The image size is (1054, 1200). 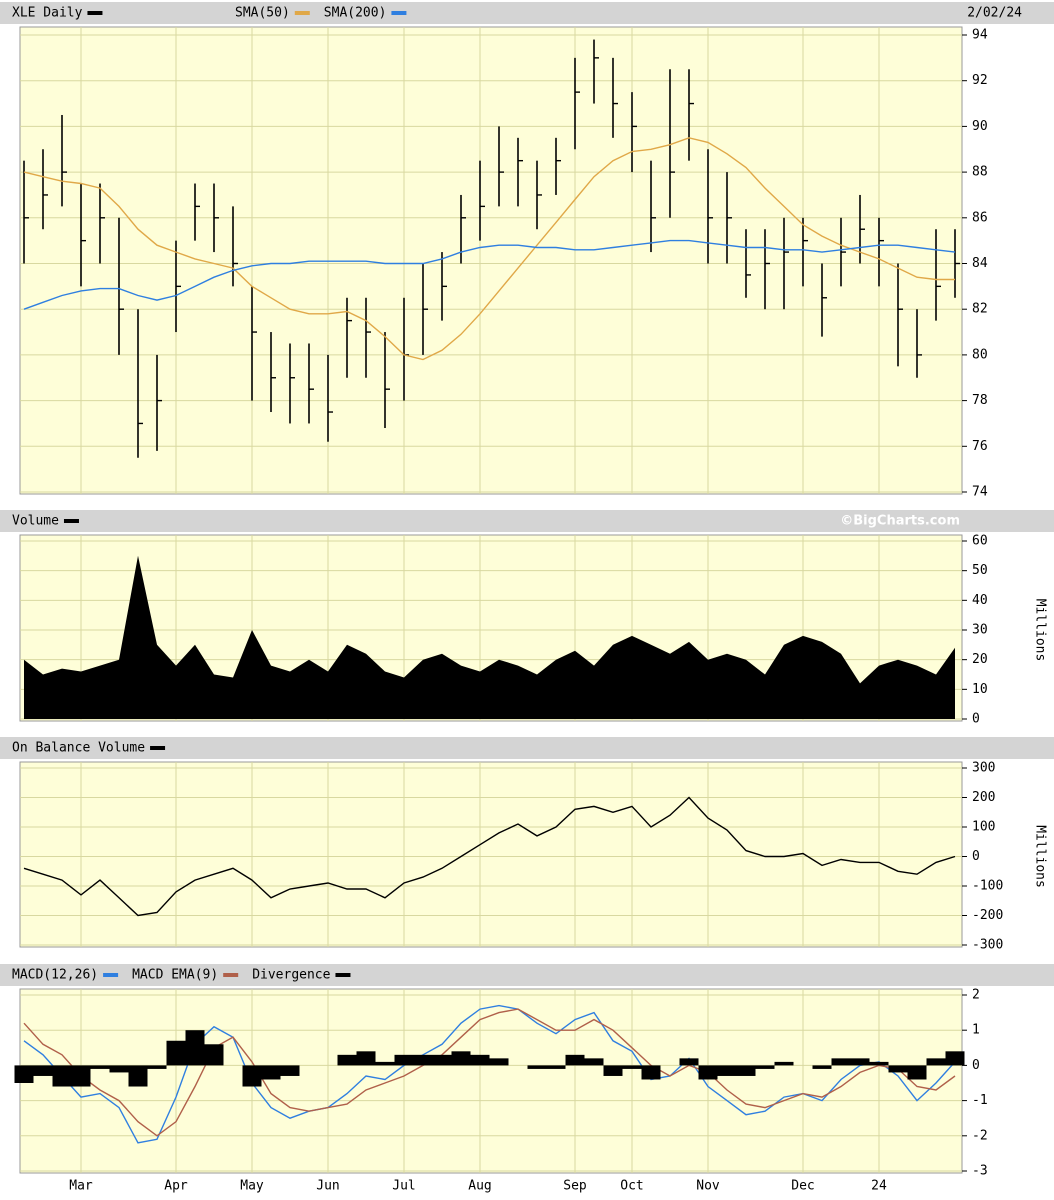 What do you see at coordinates (980, 126) in the screenshot?
I see `y-tick-label: 90` at bounding box center [980, 126].